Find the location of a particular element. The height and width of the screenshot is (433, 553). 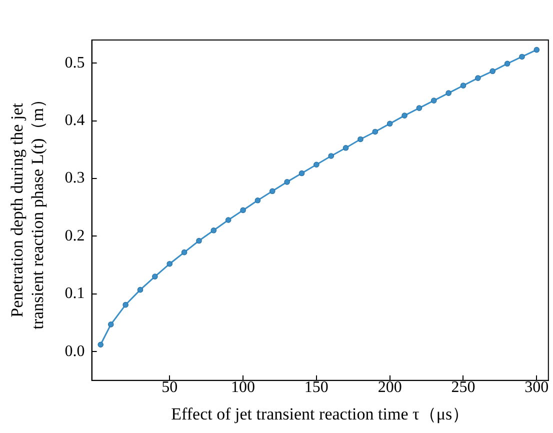

y-axis-title: Penetration depth during the jet transient reaction phase L(t)（m） is located at coordinates (28, 210).